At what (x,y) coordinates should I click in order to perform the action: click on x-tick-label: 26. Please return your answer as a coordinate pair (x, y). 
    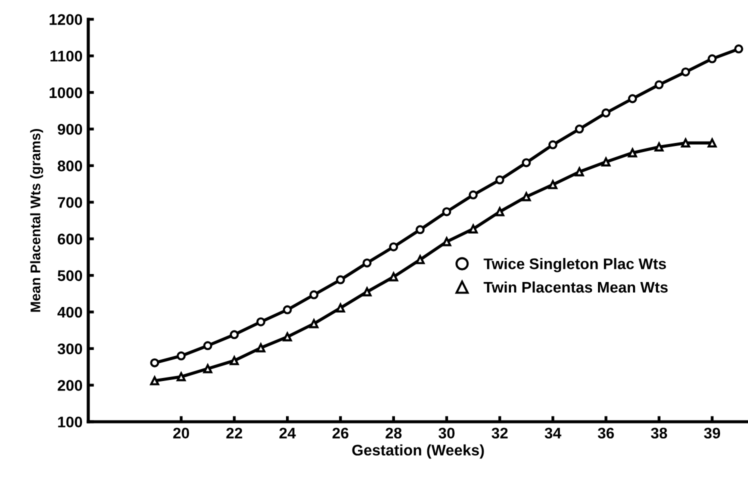
    Looking at the image, I should click on (340, 433).